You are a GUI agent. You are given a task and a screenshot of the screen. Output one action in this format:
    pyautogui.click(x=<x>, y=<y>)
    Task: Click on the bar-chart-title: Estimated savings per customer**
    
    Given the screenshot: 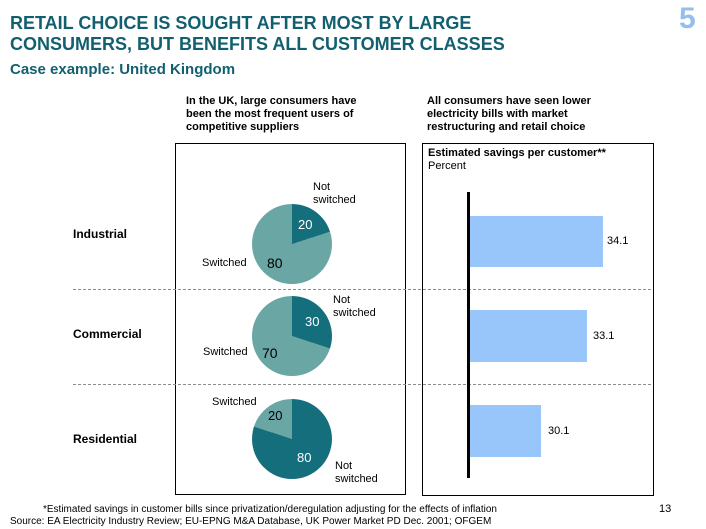 What is the action you would take?
    pyautogui.click(x=517, y=153)
    